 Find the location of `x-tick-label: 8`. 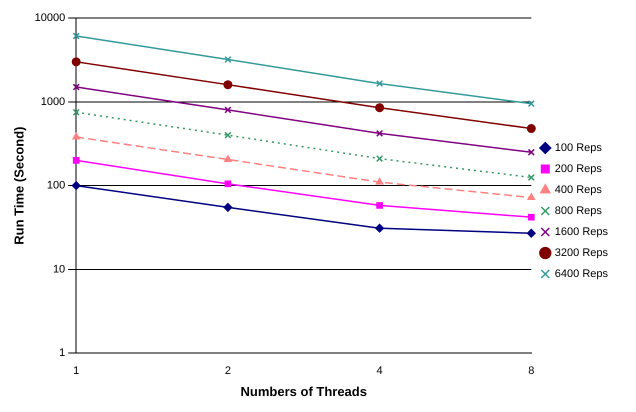

x-tick-label: 8 is located at coordinates (531, 370).